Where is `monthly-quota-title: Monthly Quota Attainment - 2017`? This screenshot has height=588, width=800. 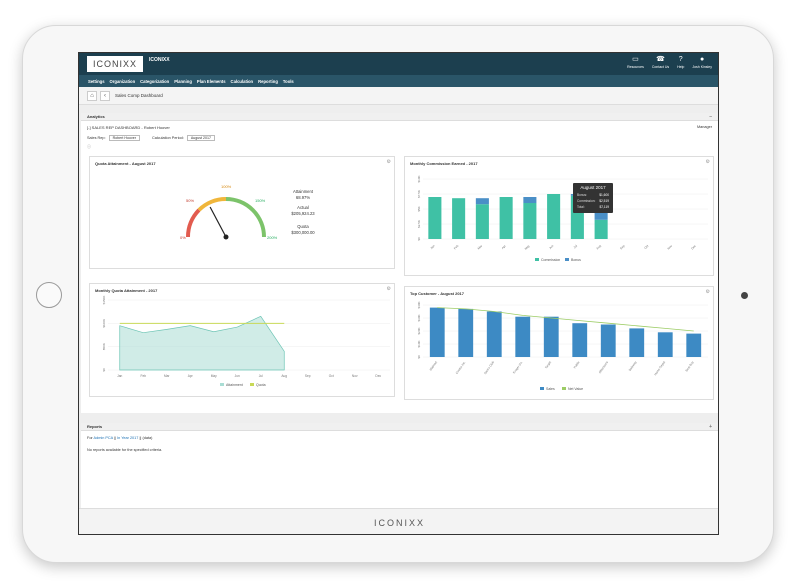 monthly-quota-title: Monthly Quota Attainment - 2017 is located at coordinates (126, 290).